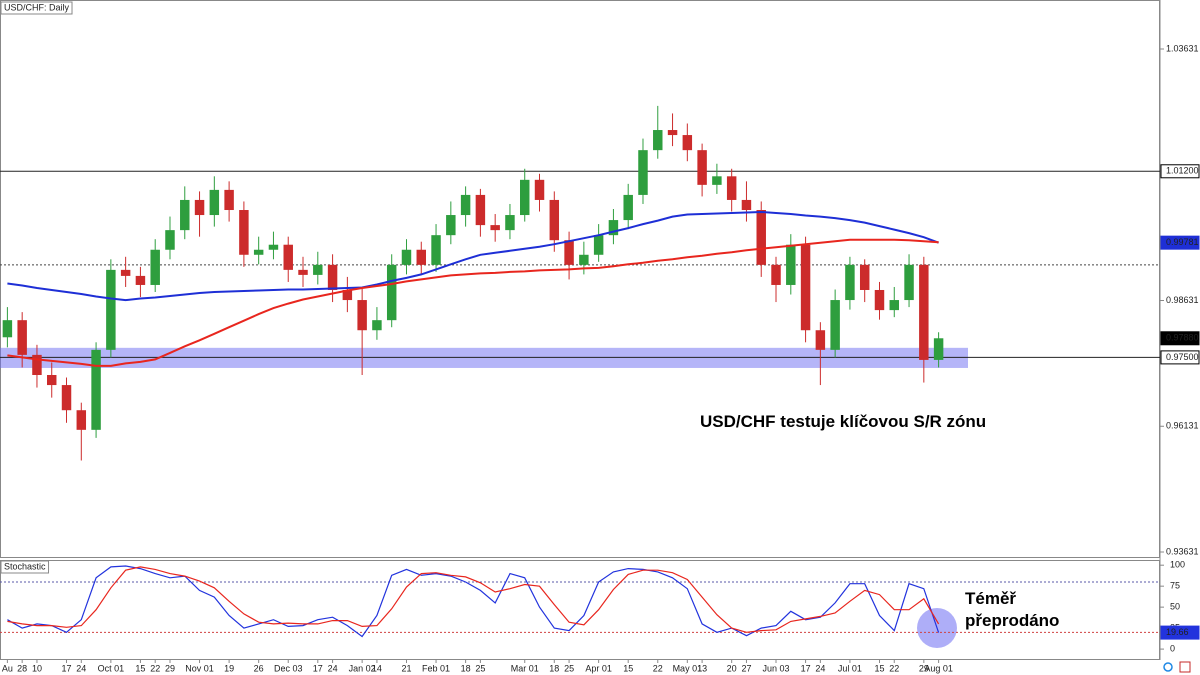 The height and width of the screenshot is (675, 1200). What do you see at coordinates (1180, 242) in the screenshot?
I see `ma-label-box` at bounding box center [1180, 242].